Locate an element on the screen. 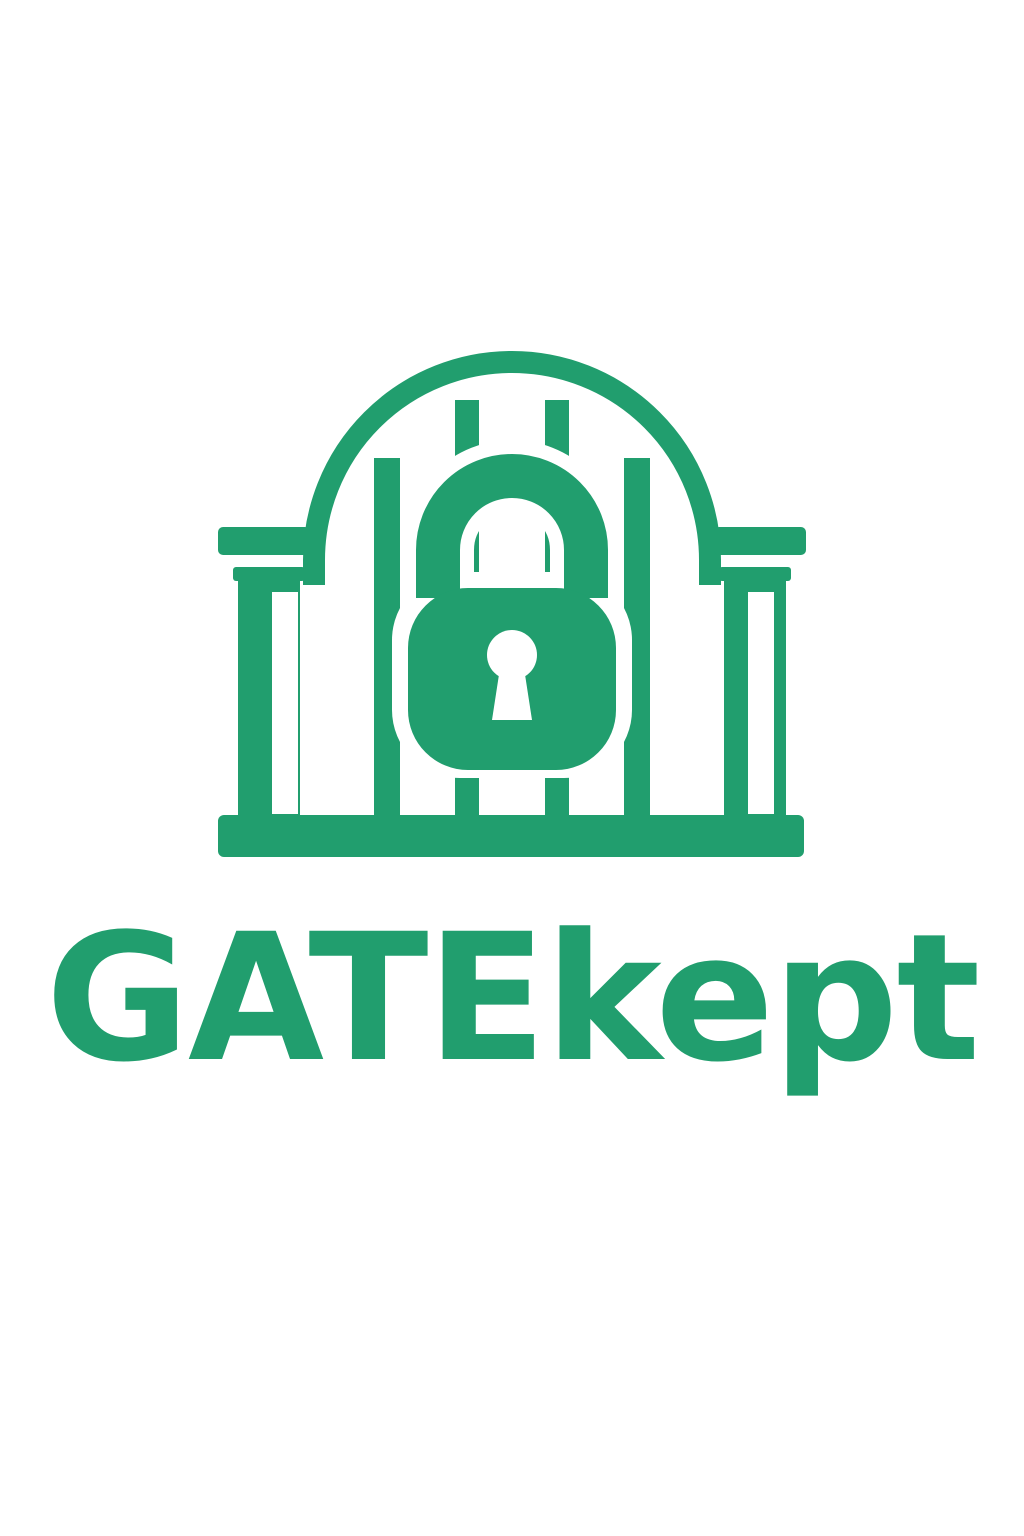  brand-wordmark: GATEkept is located at coordinates (512, 998).